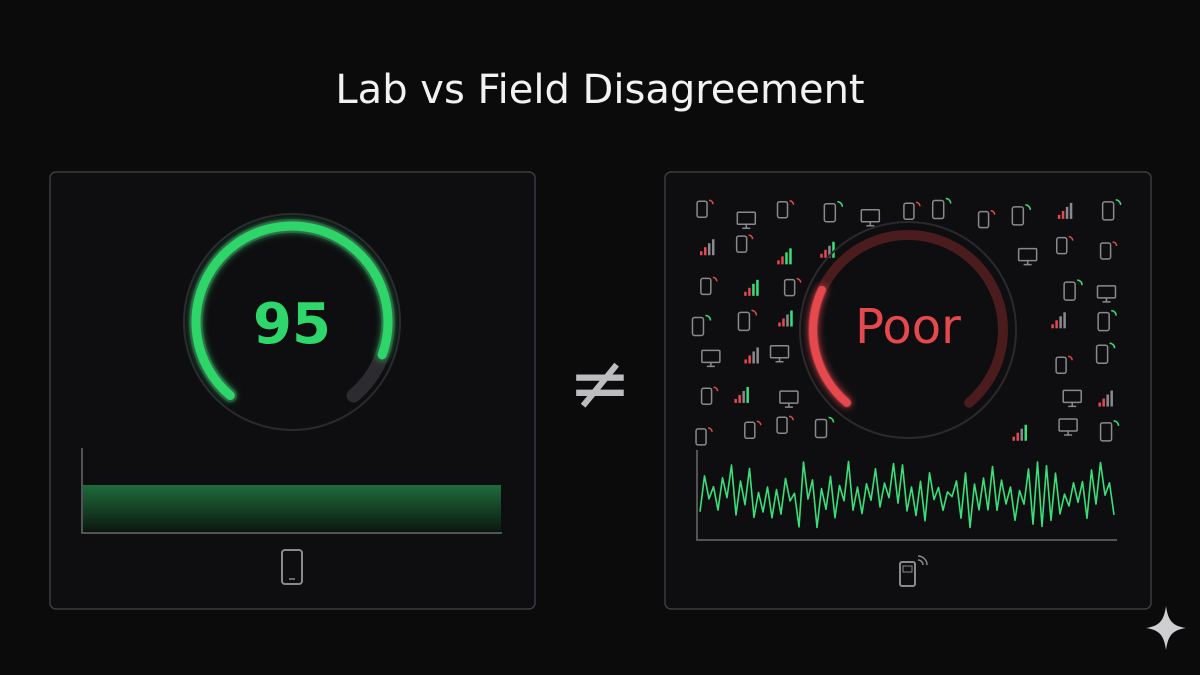 Image resolution: width=1200 pixels, height=675 pixels. Describe the element at coordinates (1166, 628) in the screenshot. I see `sparkle` at that location.